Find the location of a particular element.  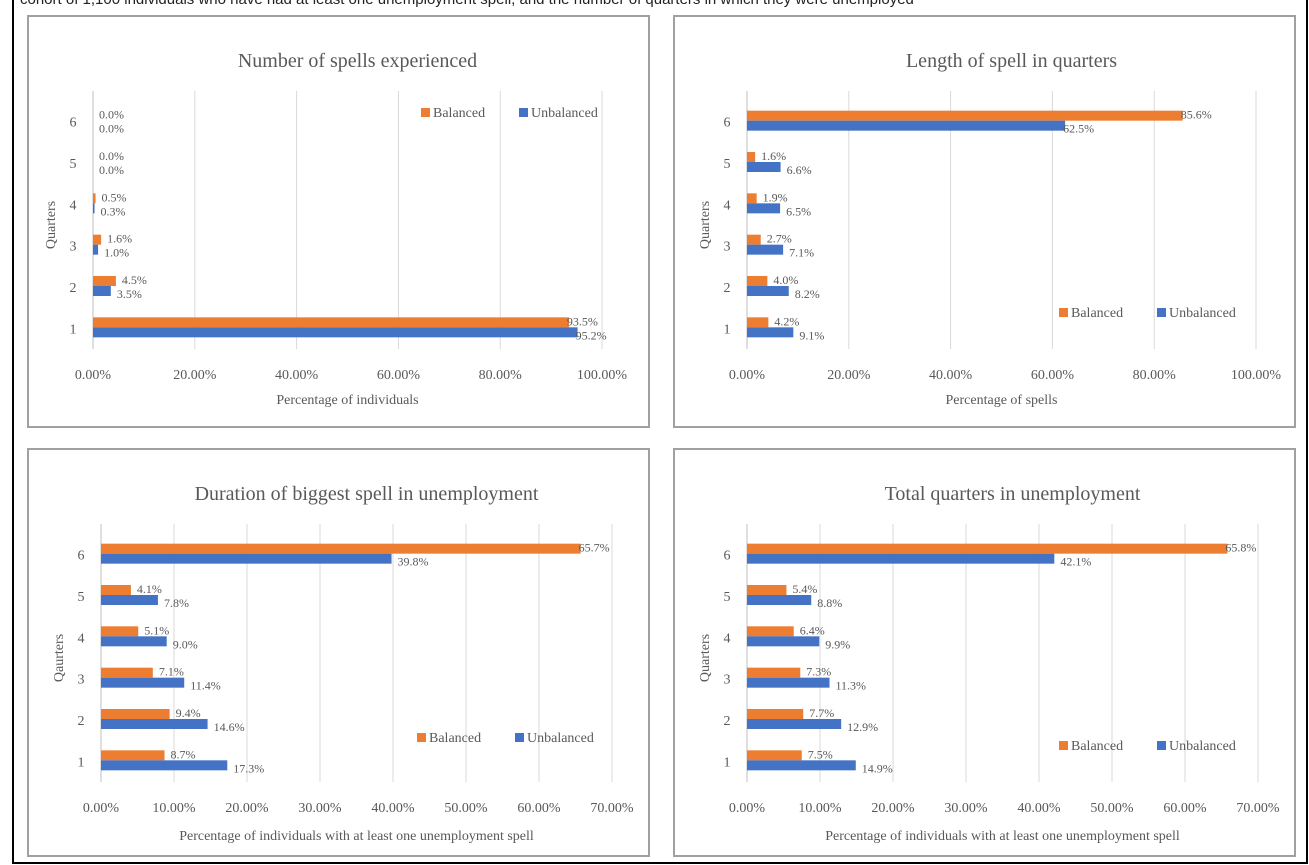

data-label: 9.0% is located at coordinates (185, 644).